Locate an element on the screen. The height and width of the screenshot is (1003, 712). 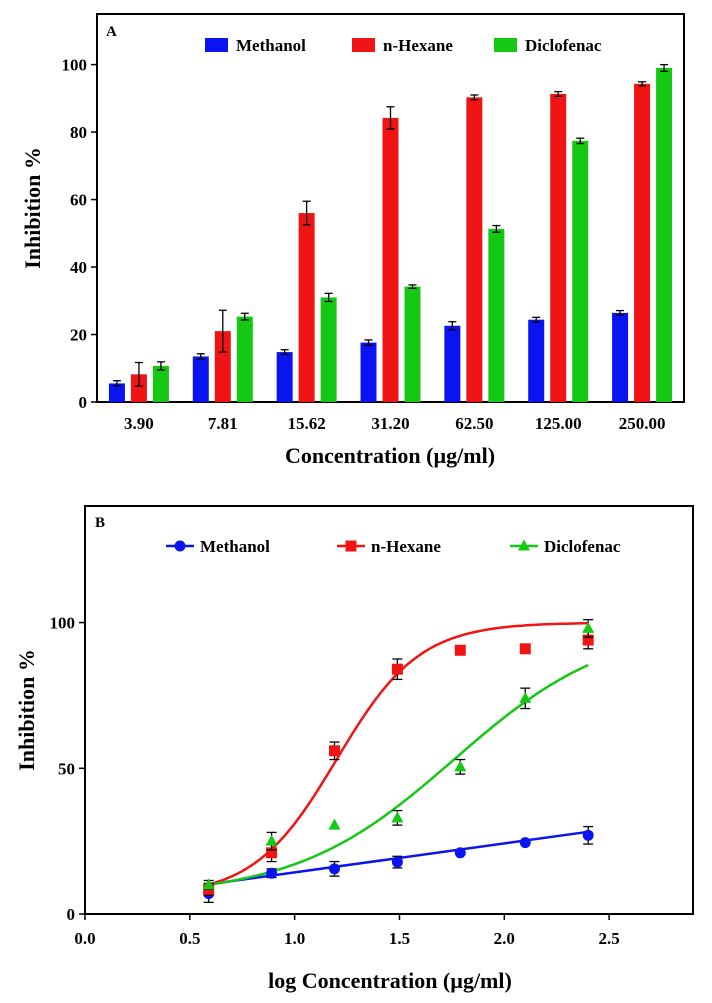
panel-a-x-tick-label: 250.00 is located at coordinates (642, 423).